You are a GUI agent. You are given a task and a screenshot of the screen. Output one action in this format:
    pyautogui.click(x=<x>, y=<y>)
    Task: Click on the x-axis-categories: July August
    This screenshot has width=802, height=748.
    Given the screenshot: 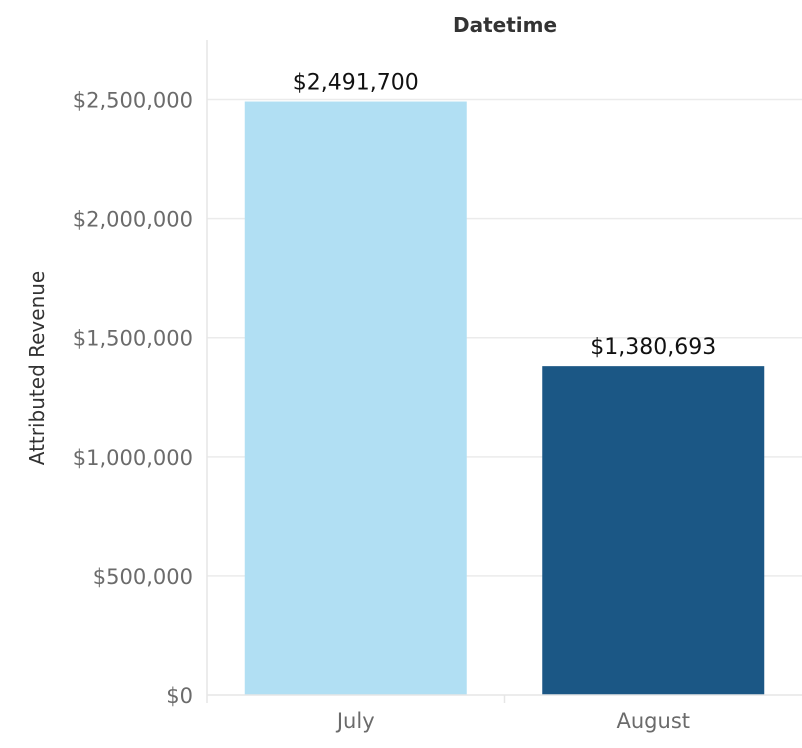 What is the action you would take?
    pyautogui.click(x=512, y=721)
    